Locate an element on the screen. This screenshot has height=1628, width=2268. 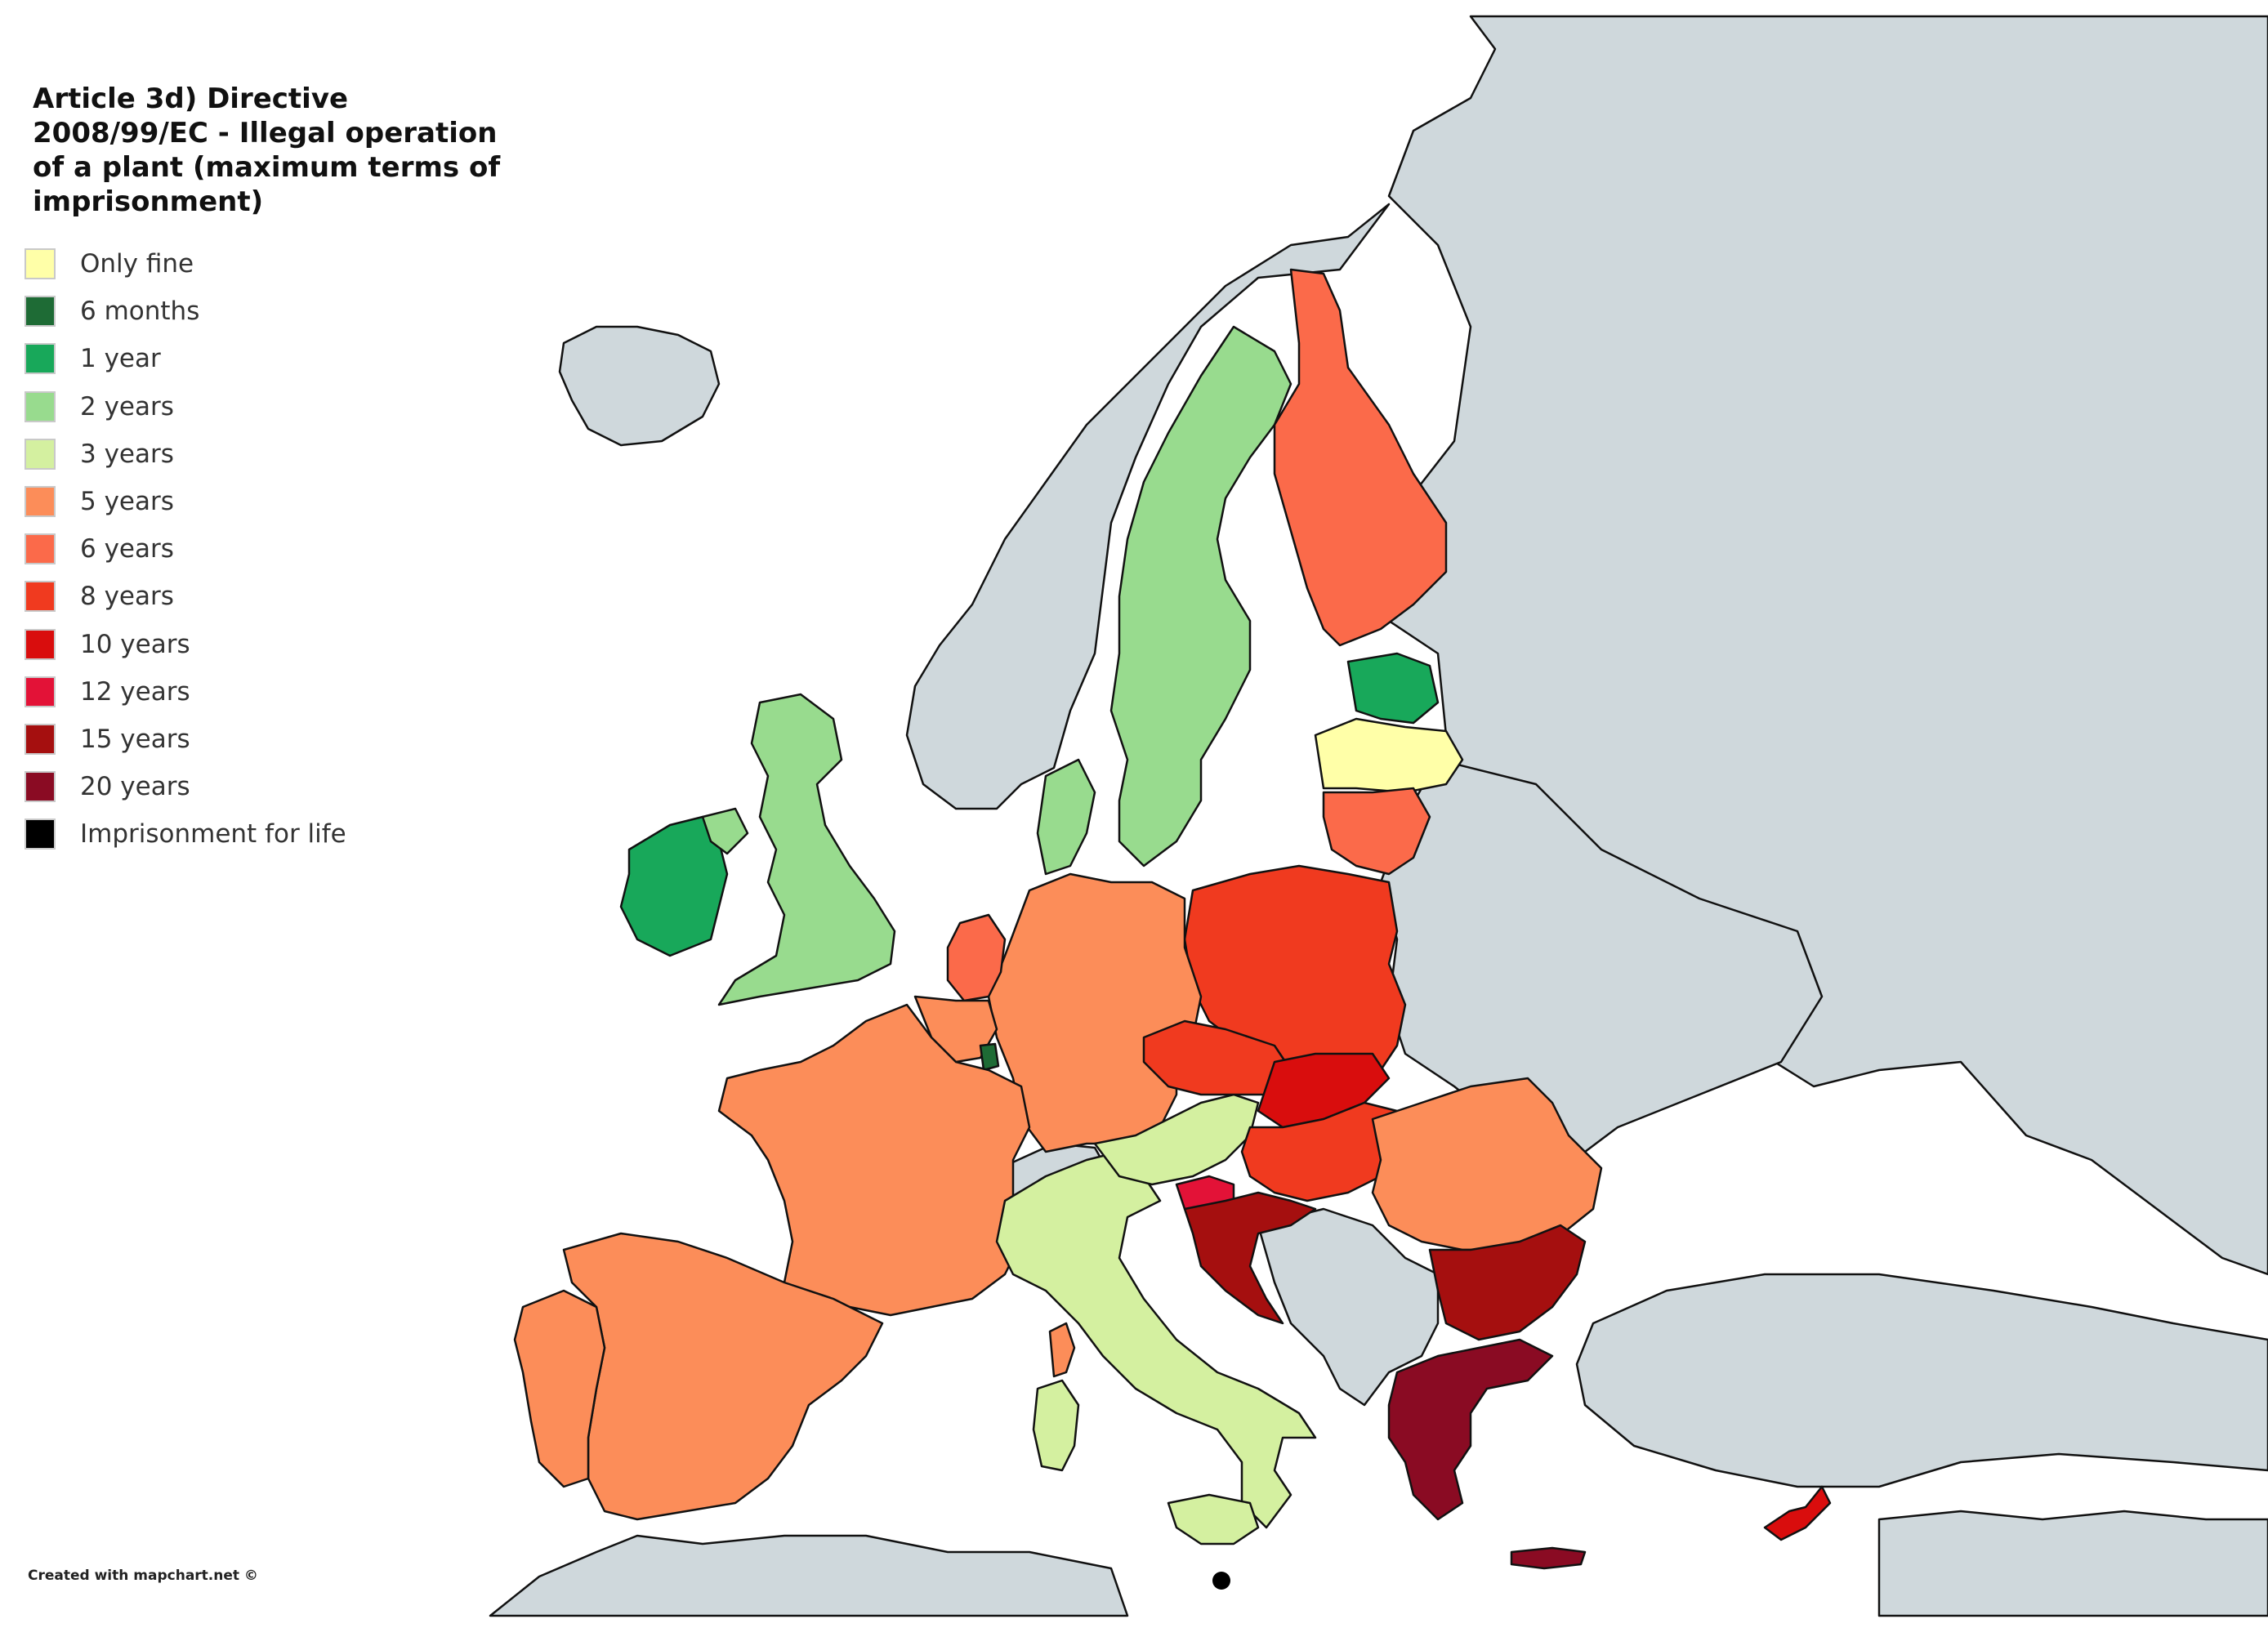
region-corsica is located at coordinates (1062, 1350).